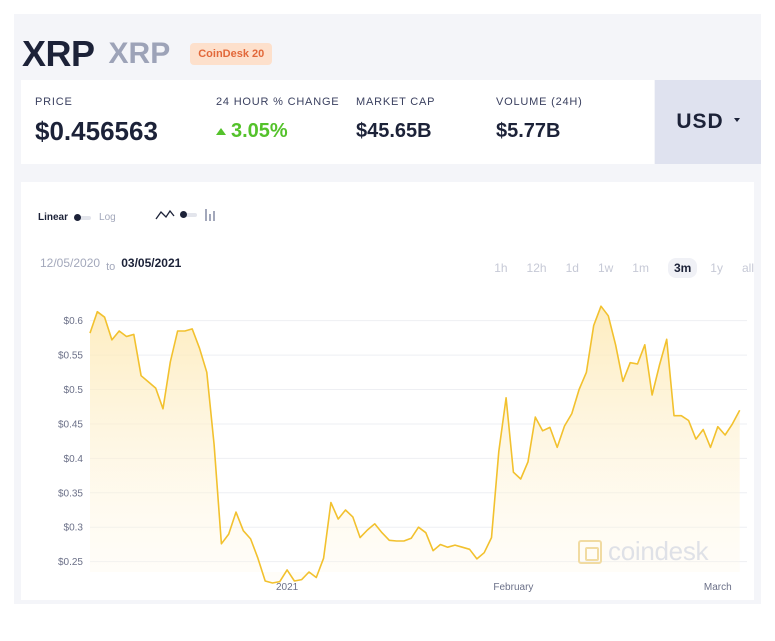  What do you see at coordinates (287, 587) in the screenshot?
I see `x-tick-label: 2021` at bounding box center [287, 587].